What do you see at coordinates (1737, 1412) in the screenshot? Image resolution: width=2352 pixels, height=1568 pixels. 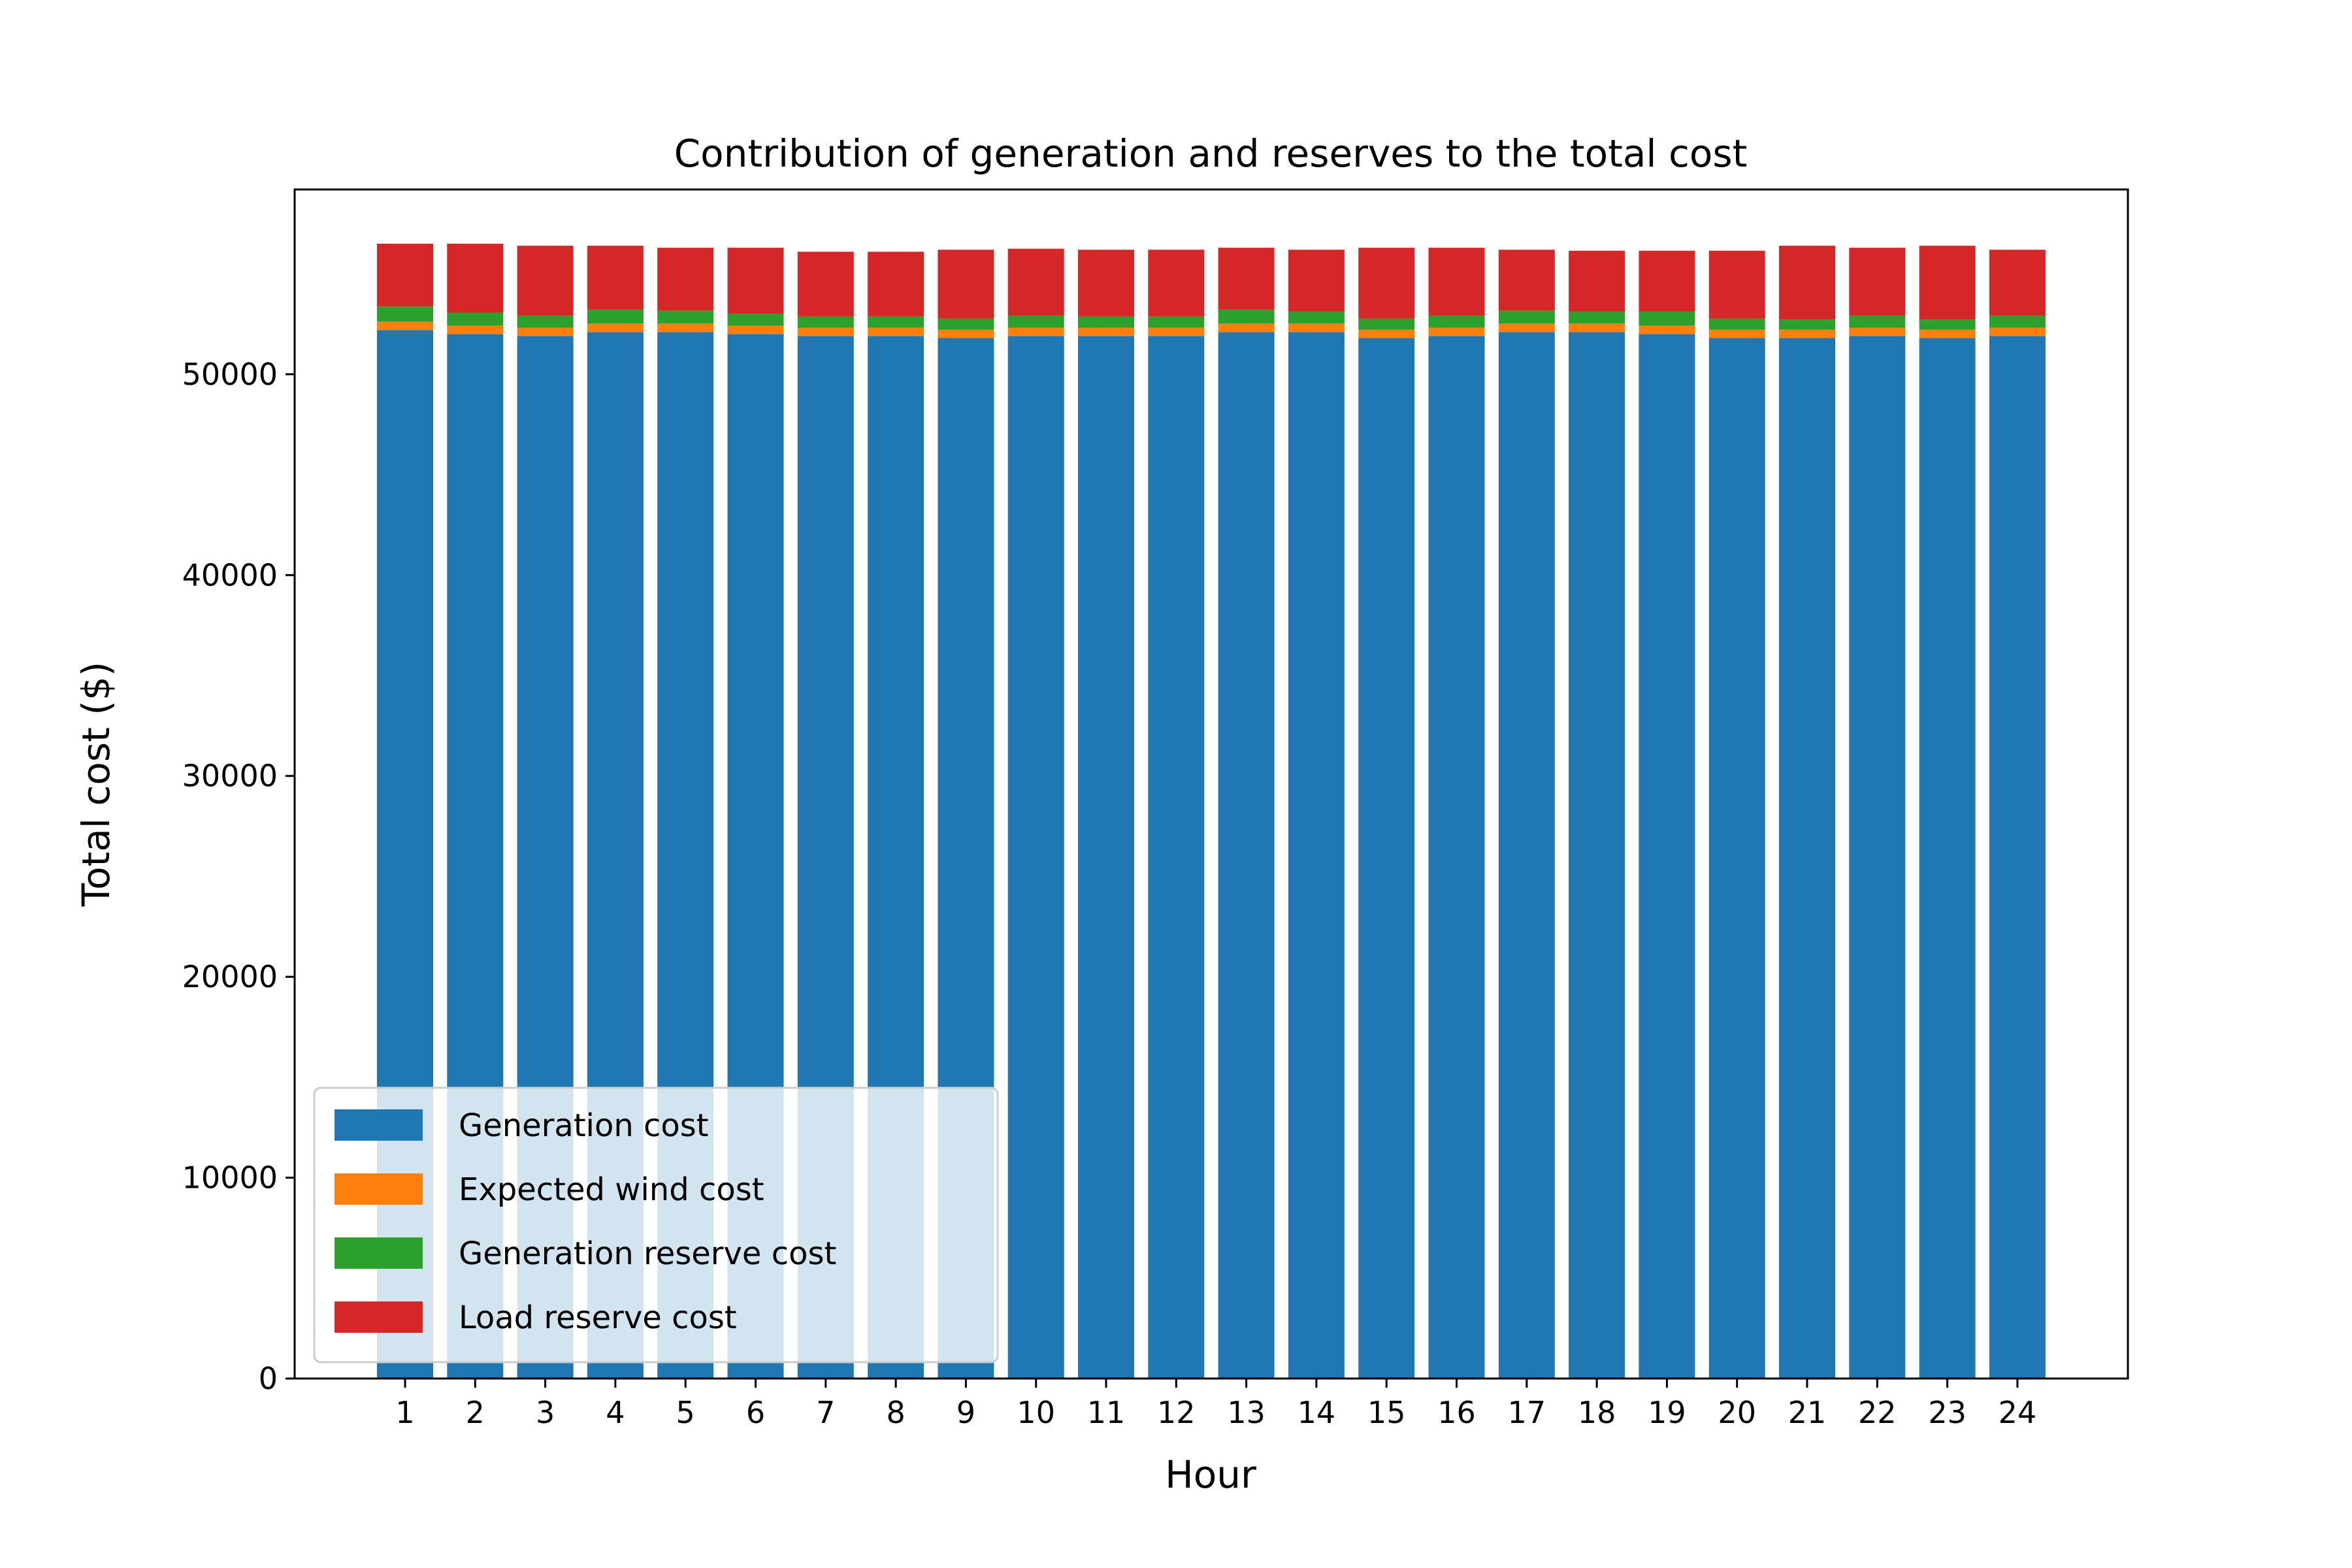 I see `x-tick-label: 20` at bounding box center [1737, 1412].